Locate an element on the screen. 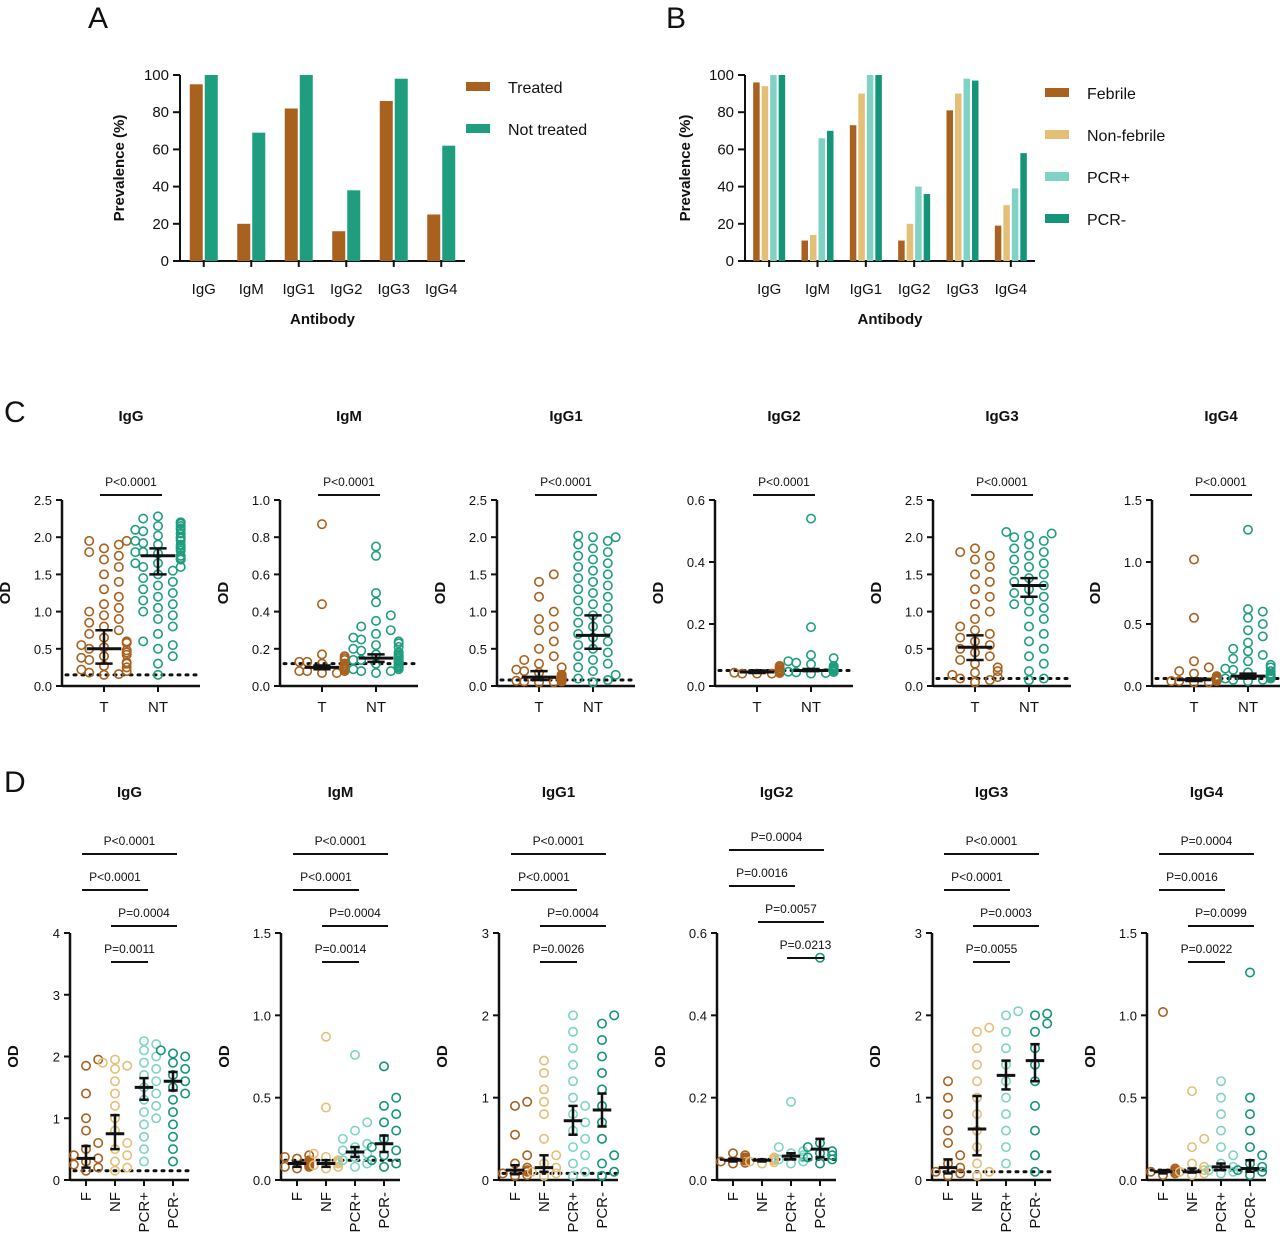 The image size is (1280, 1244). p-value-label: P=0.0004 is located at coordinates (777, 837).